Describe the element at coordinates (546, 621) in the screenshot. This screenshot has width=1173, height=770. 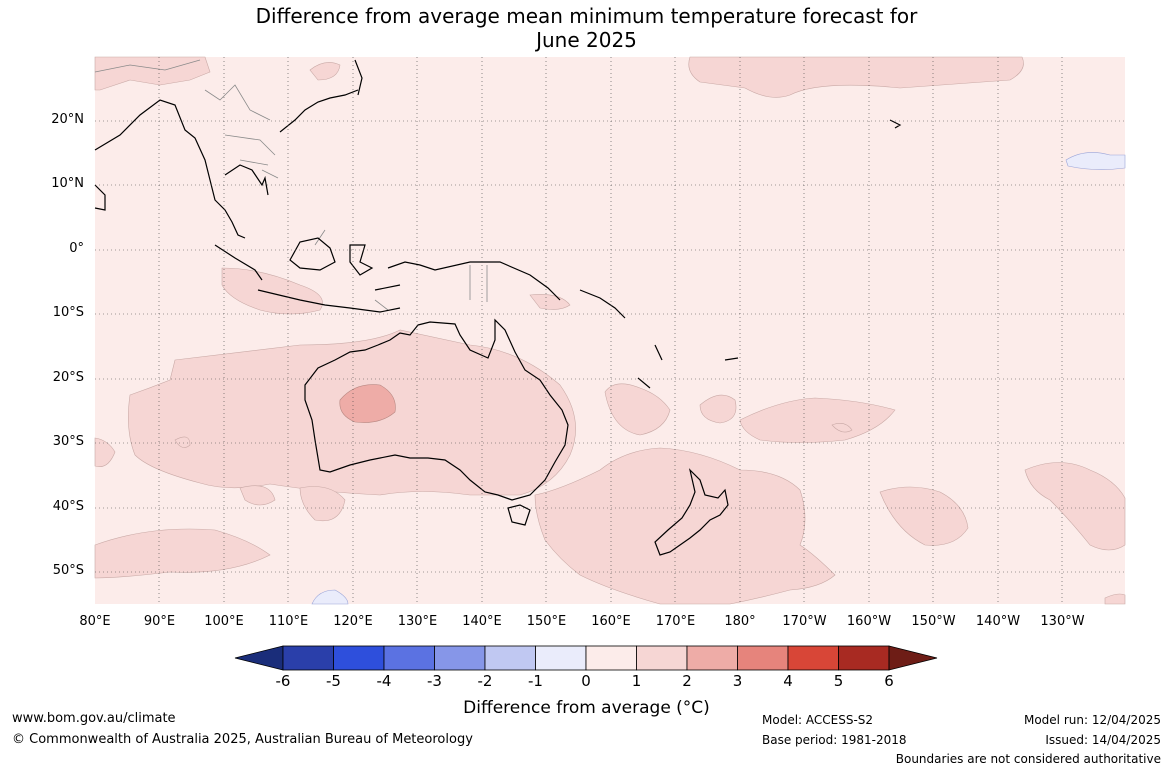
I see `lon-label: 150°E` at that location.